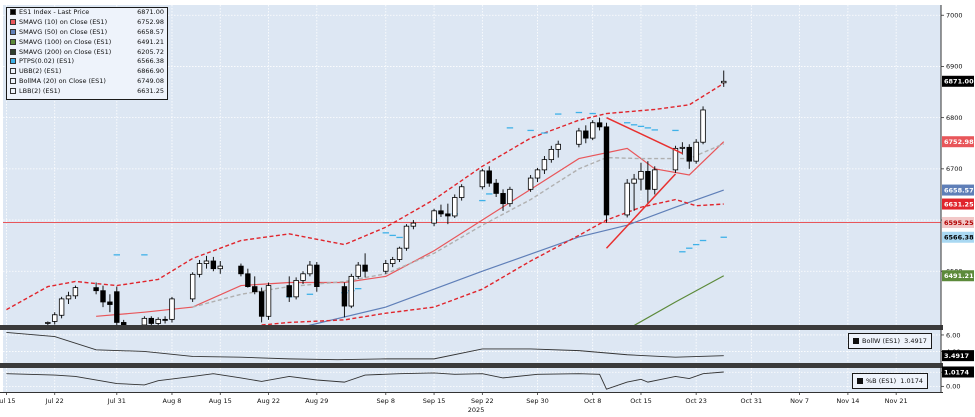 This screenshot has width=975, height=417. I want to click on legend-item: SMAVG (50) on Close (ES1) 6658.57, so click(87, 33).